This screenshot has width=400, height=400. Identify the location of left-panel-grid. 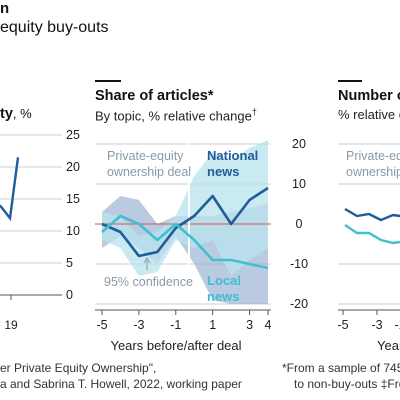
(31, 199).